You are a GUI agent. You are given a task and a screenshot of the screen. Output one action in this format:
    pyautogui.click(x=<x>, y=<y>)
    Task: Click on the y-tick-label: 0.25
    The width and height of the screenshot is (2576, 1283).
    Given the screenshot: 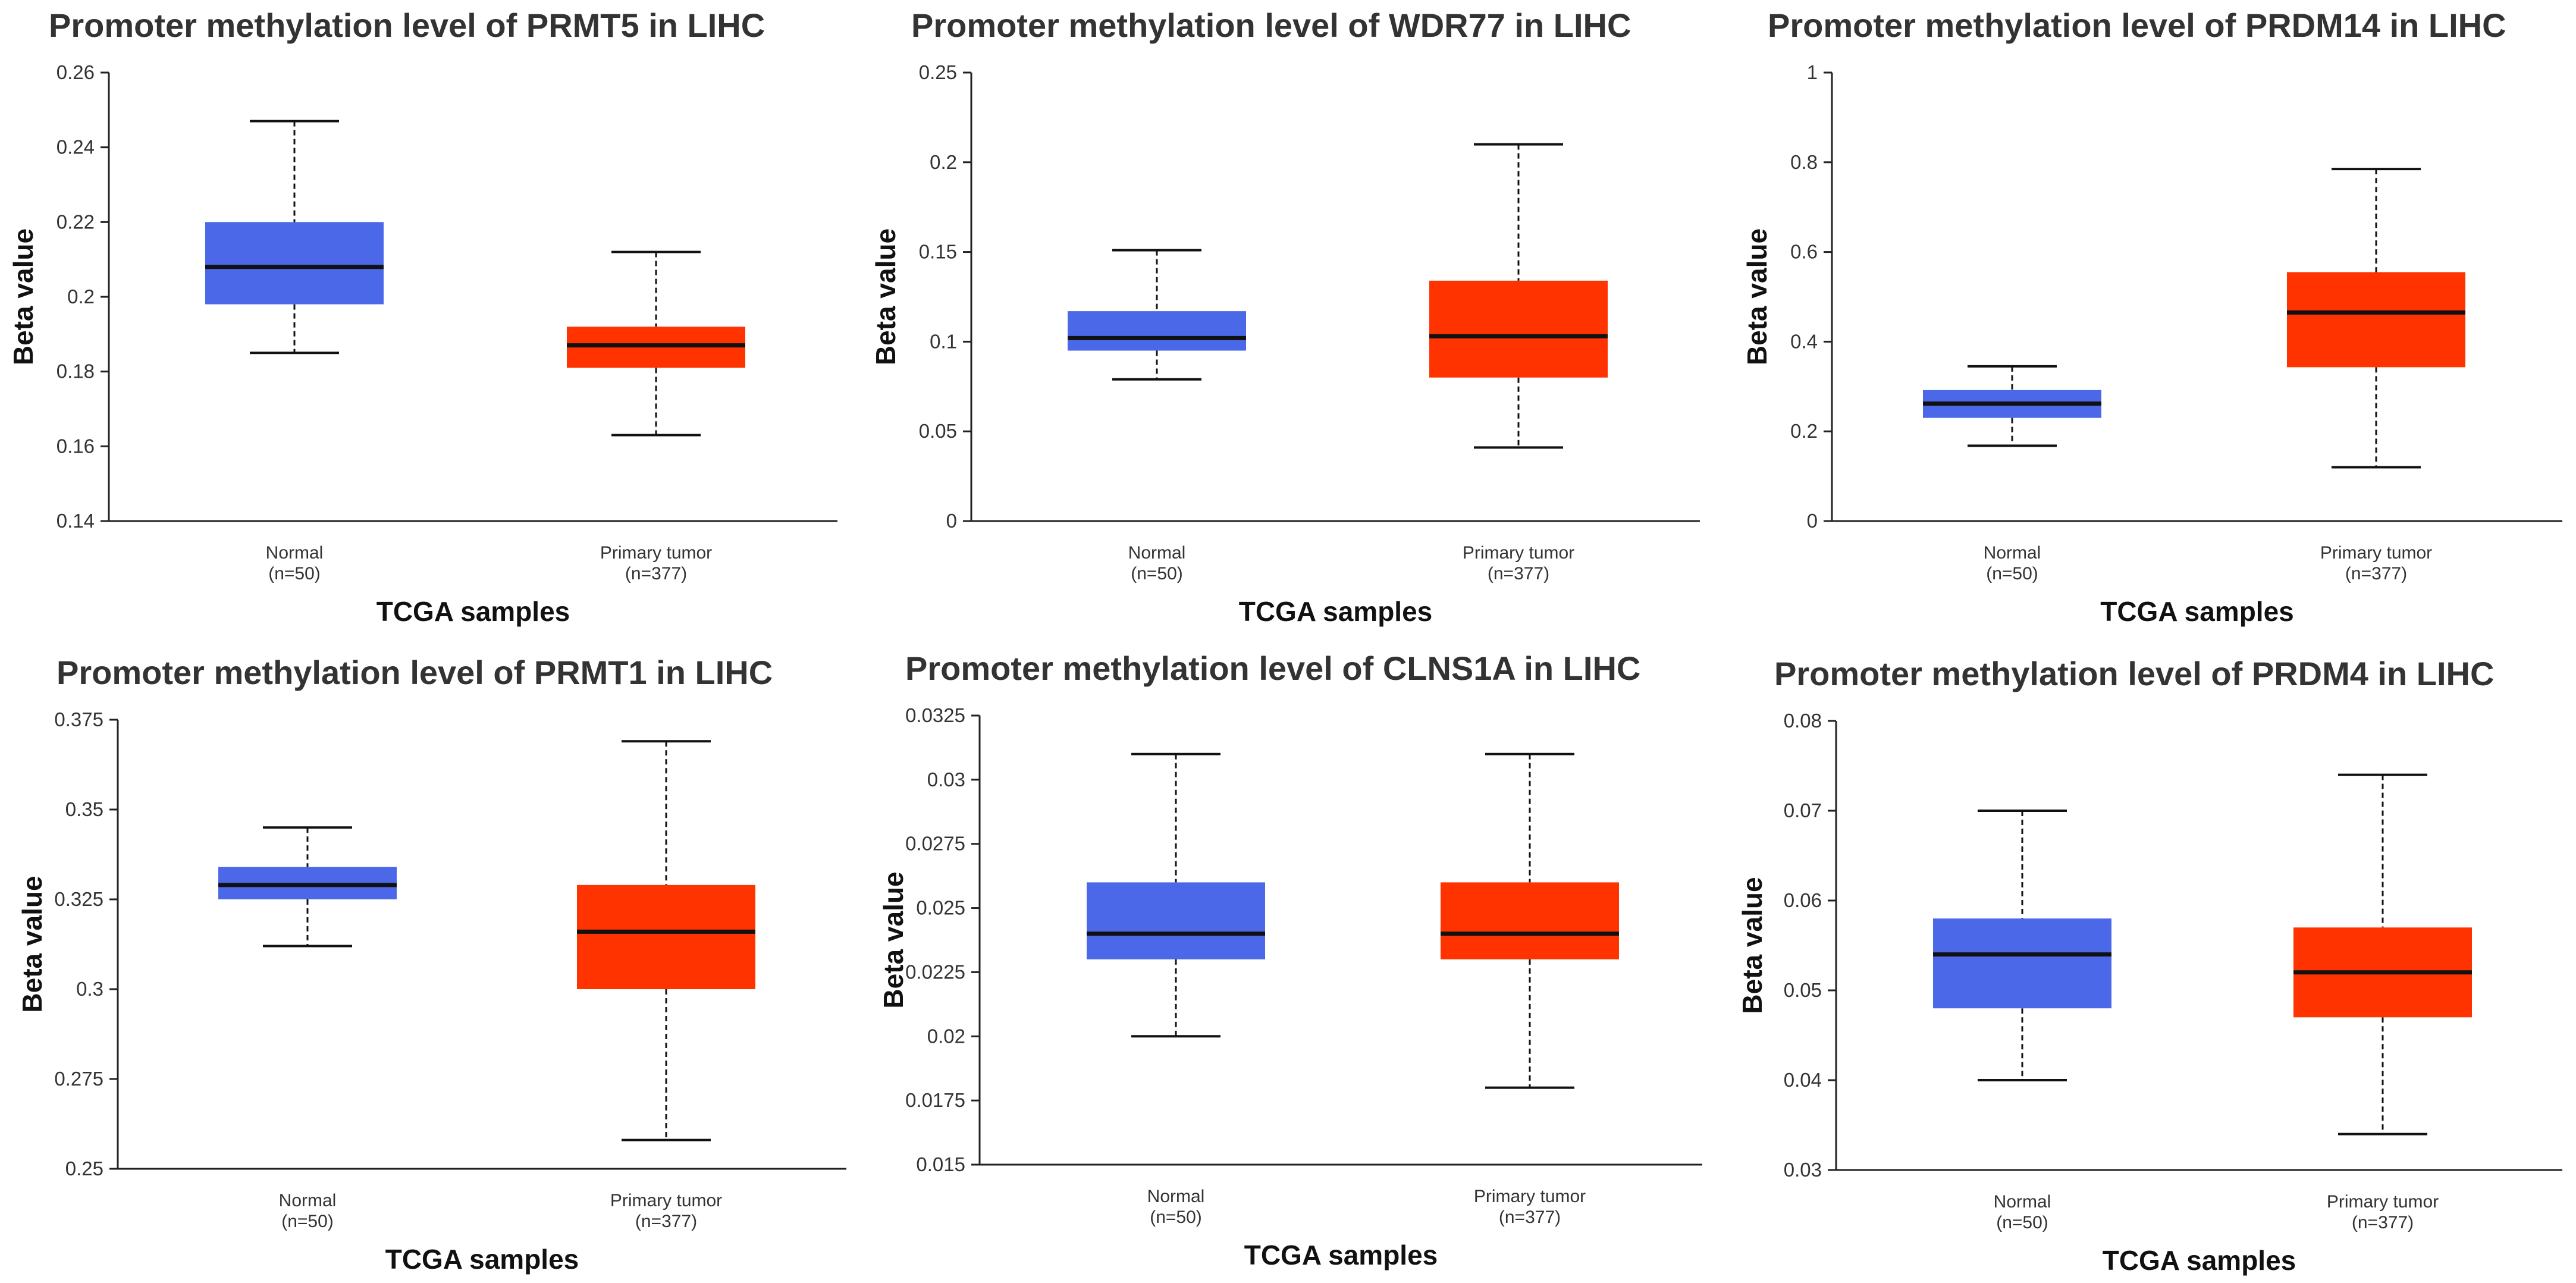 What is the action you would take?
    pyautogui.click(x=938, y=72)
    